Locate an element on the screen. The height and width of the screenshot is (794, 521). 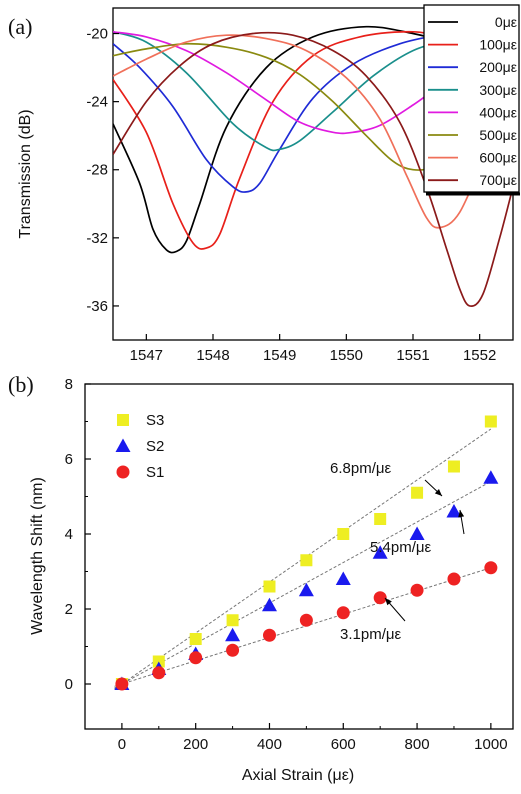
panel-b-slope-label-1: 5.4pm/με is located at coordinates (400, 547).